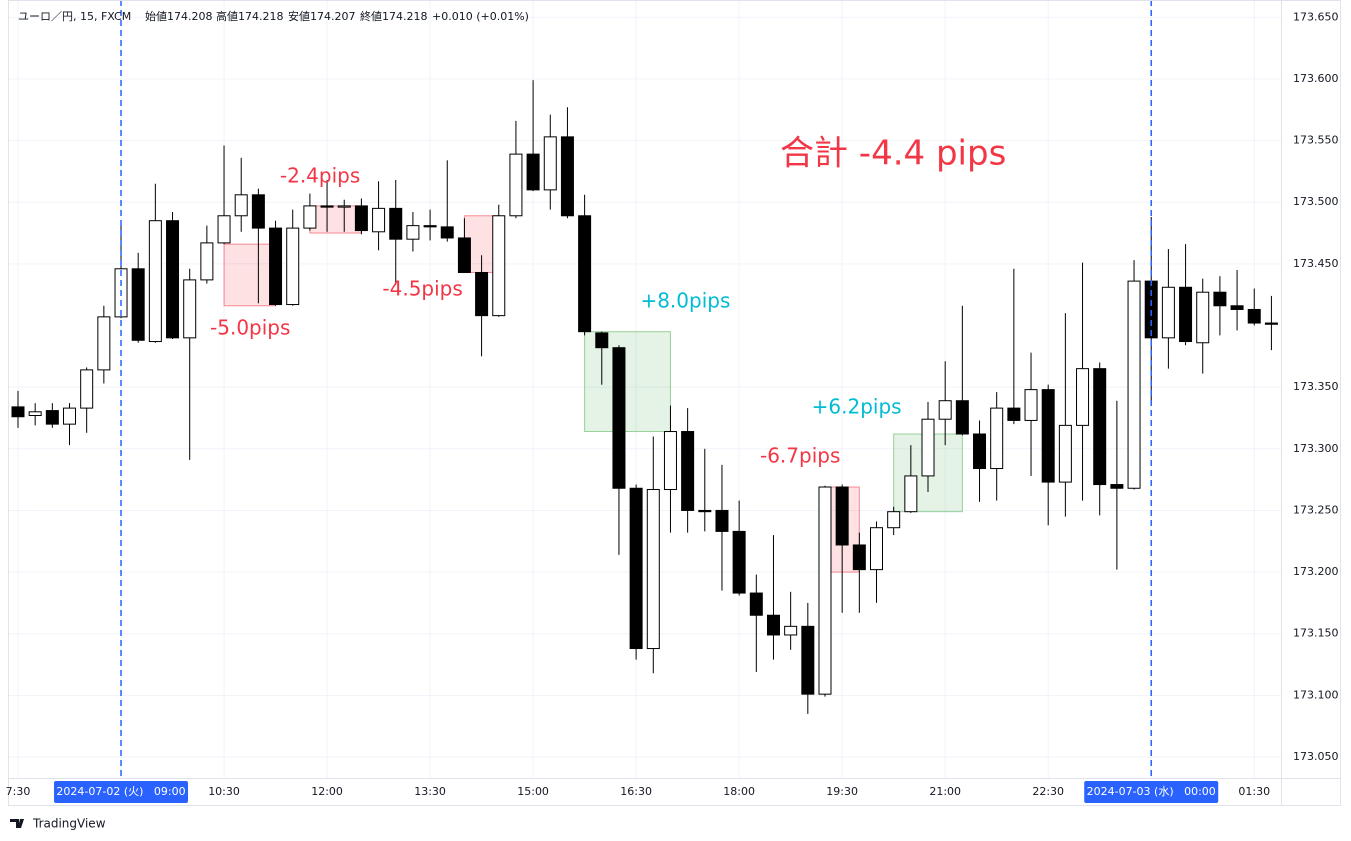 The height and width of the screenshot is (841, 1351). Describe the element at coordinates (1151, 791) in the screenshot. I see `x-tick-label: 2024-07-03 (水) 00:00` at that location.